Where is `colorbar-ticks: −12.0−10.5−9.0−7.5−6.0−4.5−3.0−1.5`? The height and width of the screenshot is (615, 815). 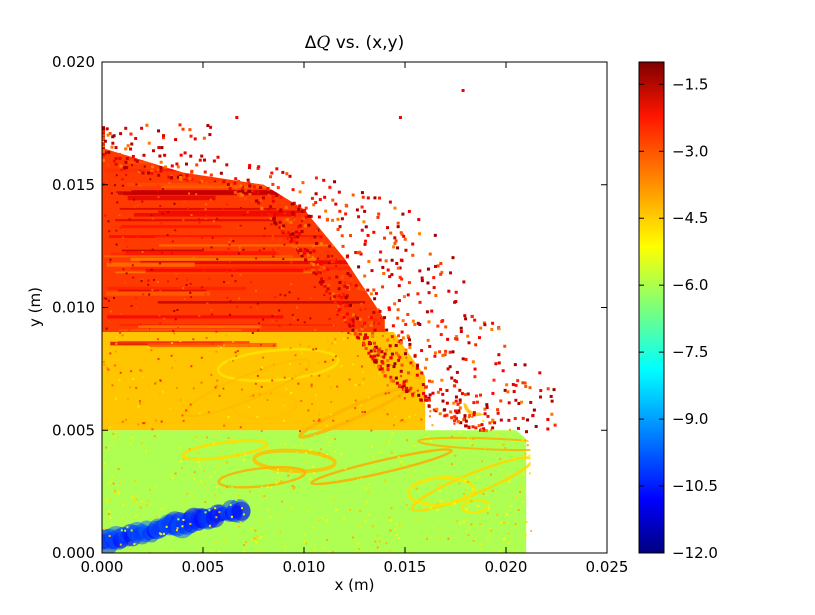 colorbar-ticks: −12.0−10.5−9.0−7.5−6.0−4.5−3.0−1.5 is located at coordinates (678, 318).